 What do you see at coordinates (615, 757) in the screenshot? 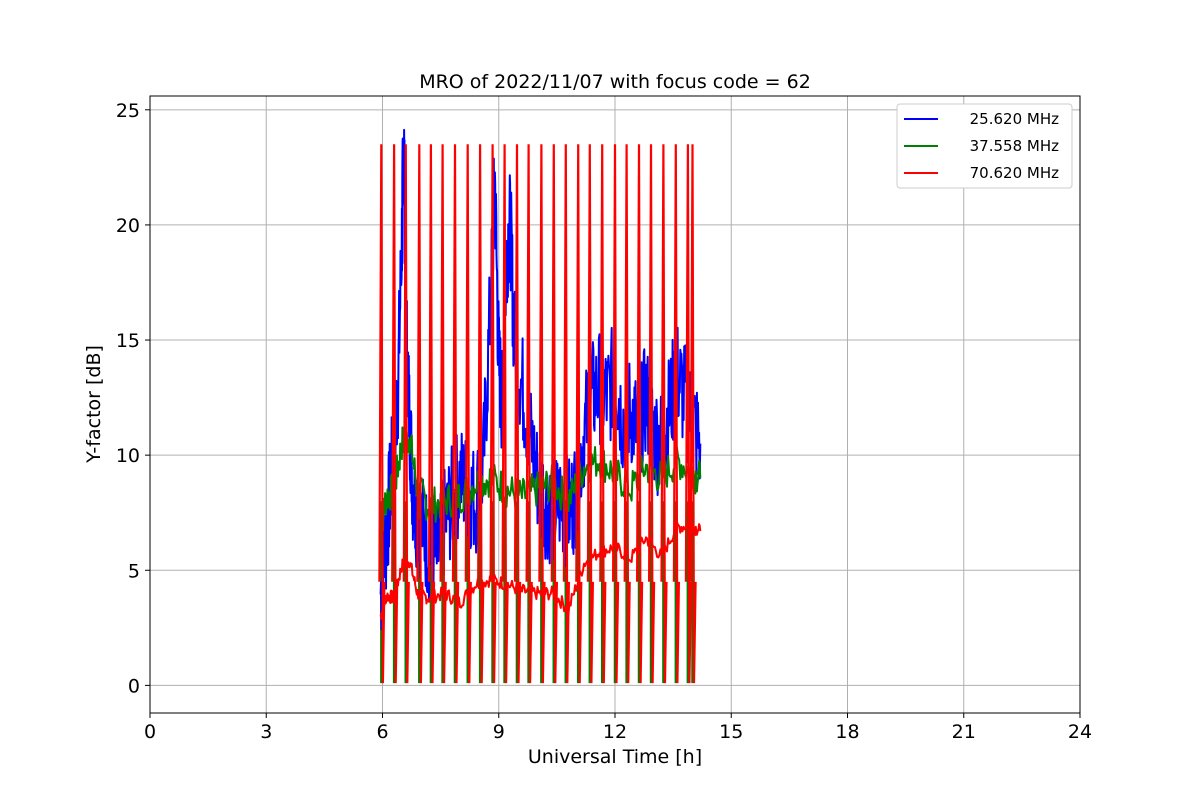
I see `x-axis-label: Universal Time [h]` at bounding box center [615, 757].